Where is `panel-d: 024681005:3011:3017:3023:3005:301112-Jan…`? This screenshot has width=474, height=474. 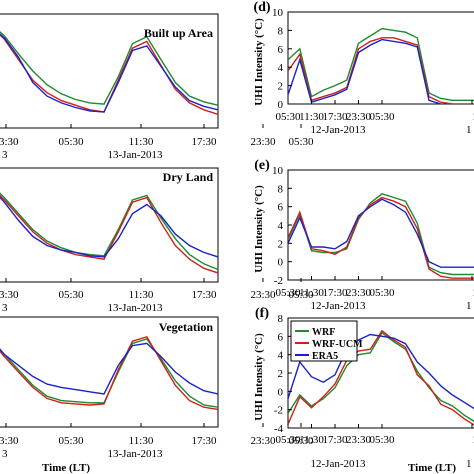 panel-d: 024681005:3011:3017:3023:3005:301112-Jan… is located at coordinates (363, 68).